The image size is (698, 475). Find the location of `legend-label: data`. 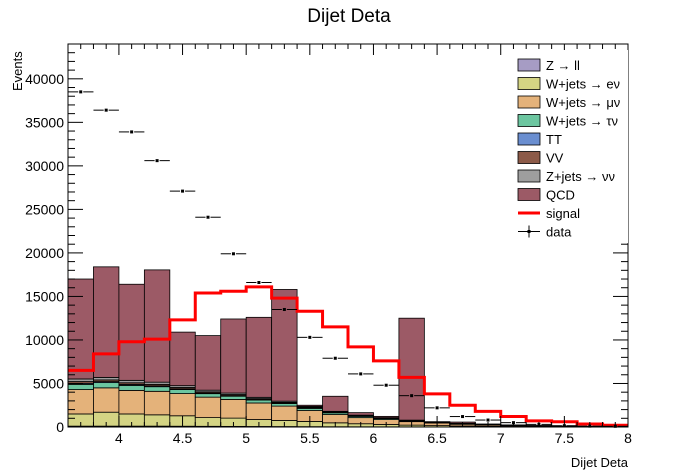

legend-label: data is located at coordinates (559, 232).